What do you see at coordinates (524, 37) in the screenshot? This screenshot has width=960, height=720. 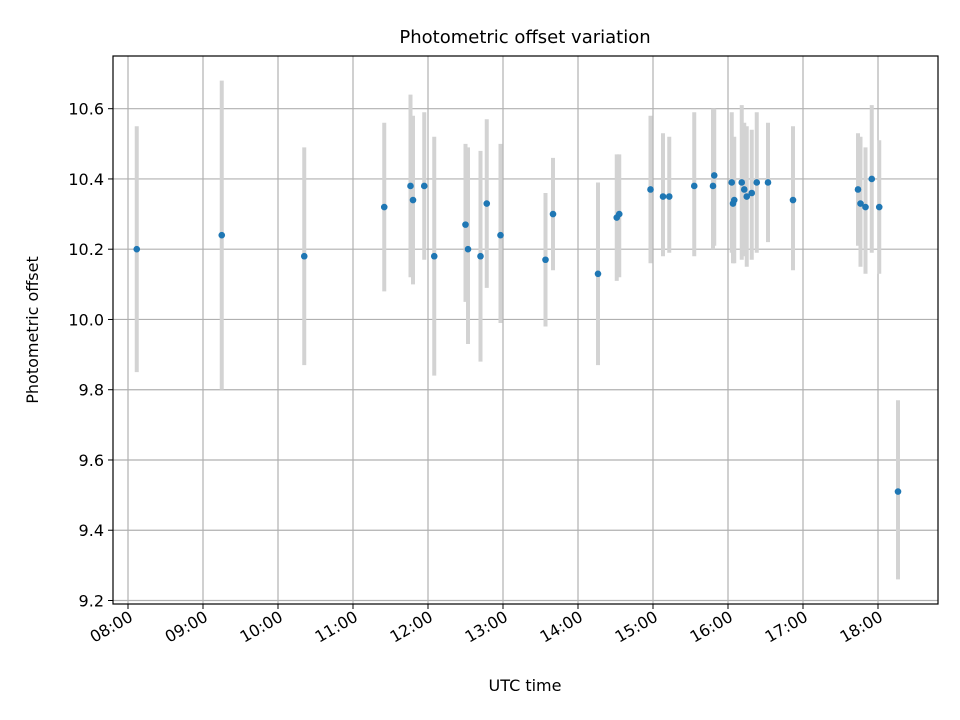 I see `chart-title: Photometric offset variation` at bounding box center [524, 37].